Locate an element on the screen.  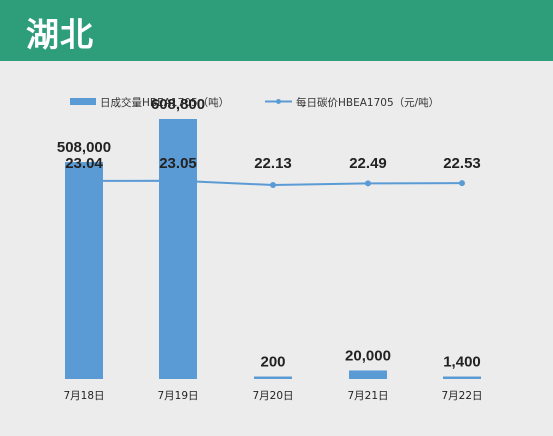
page-title: 湖北 is located at coordinates (60, 34).